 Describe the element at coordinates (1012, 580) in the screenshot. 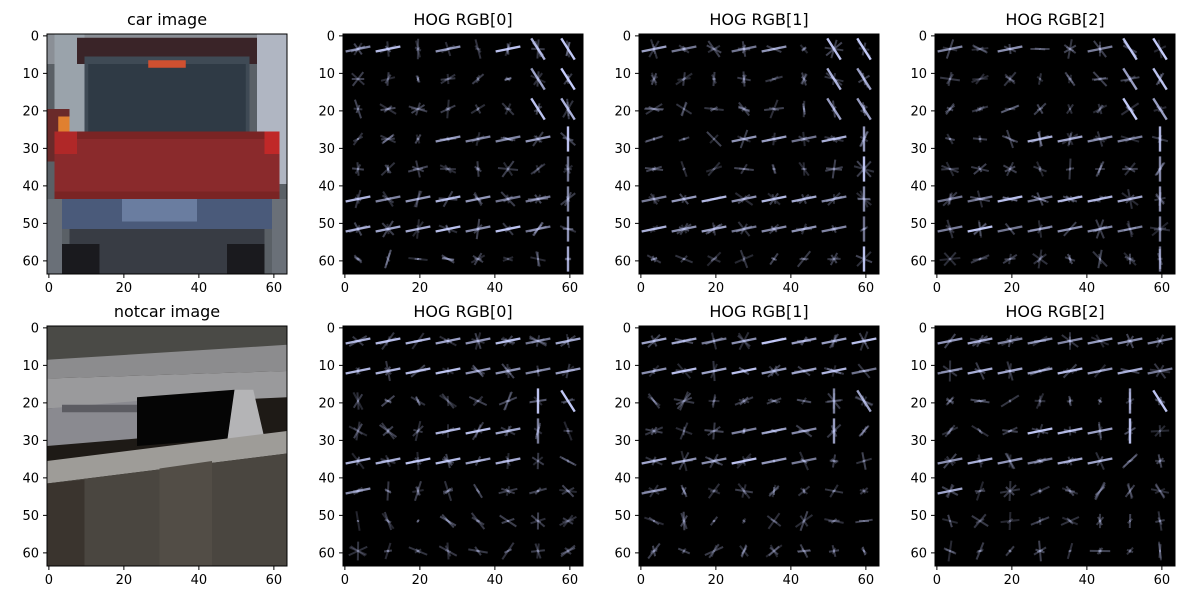

I see `x-tick-label: 20` at that location.